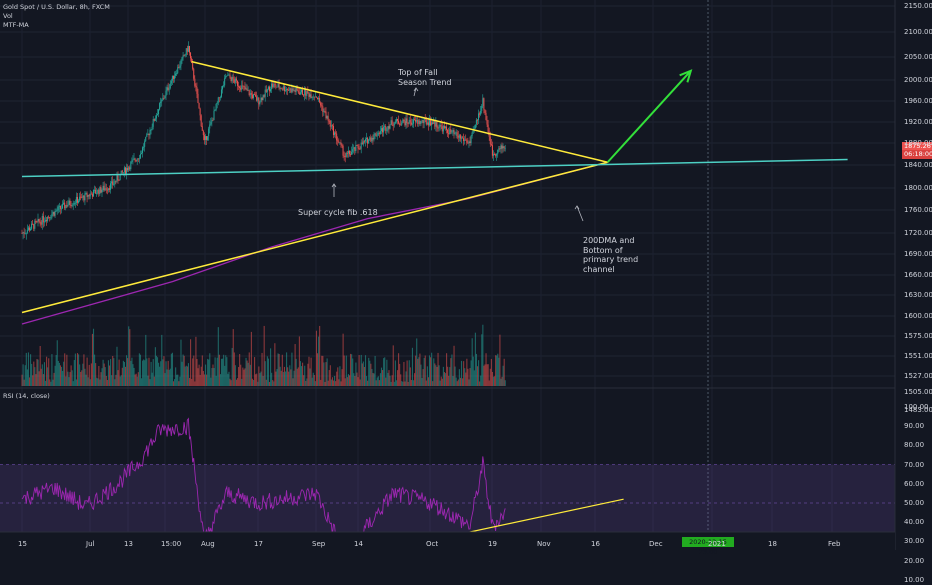 The height and width of the screenshot is (585, 932). What do you see at coordinates (338, 212) in the screenshot?
I see `annotation-super-cycle-fib: Super cycle fib .618` at bounding box center [338, 212].